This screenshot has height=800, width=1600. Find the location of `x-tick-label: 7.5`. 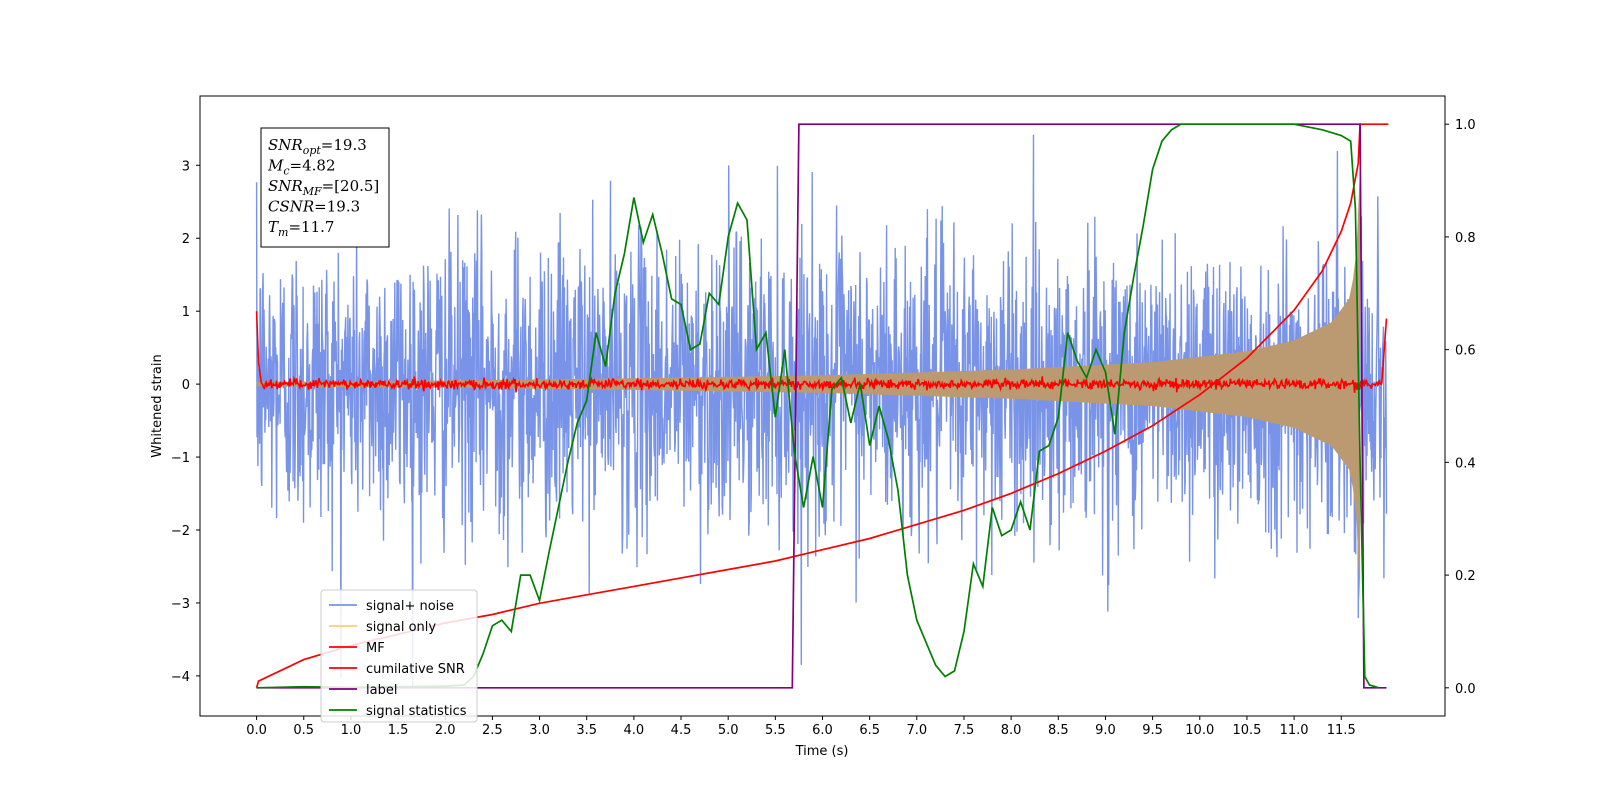

x-tick-label: 7.5 is located at coordinates (964, 730).